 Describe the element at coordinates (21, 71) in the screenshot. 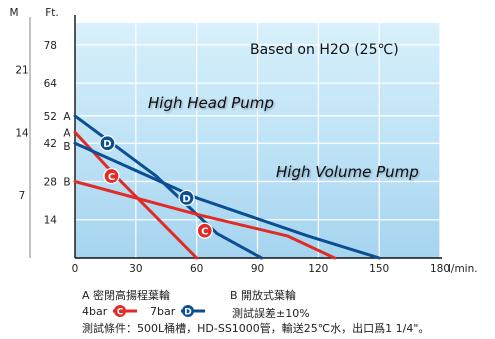

I see `m-tick-label: 21` at that location.